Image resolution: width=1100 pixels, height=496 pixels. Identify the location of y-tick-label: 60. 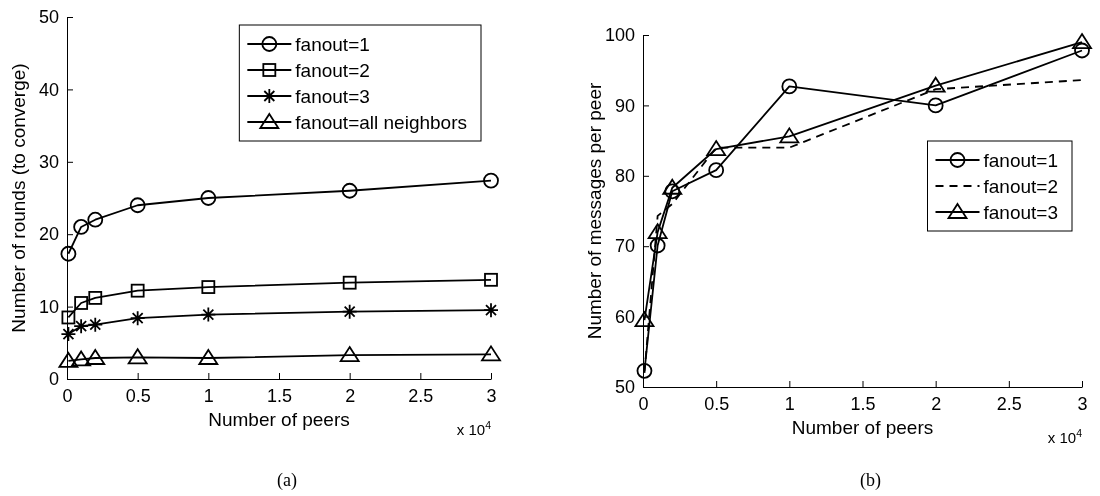
(624, 316).